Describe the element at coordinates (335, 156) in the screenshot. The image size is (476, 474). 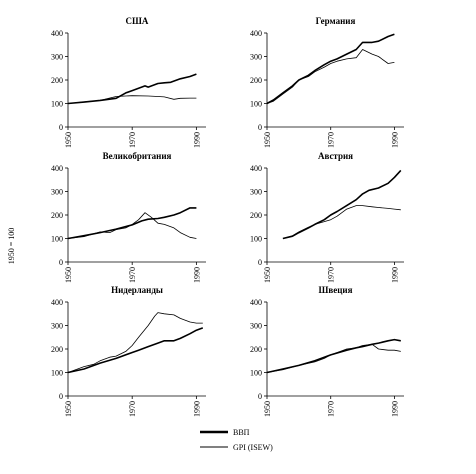
I see `panel-title: Австрия` at that location.